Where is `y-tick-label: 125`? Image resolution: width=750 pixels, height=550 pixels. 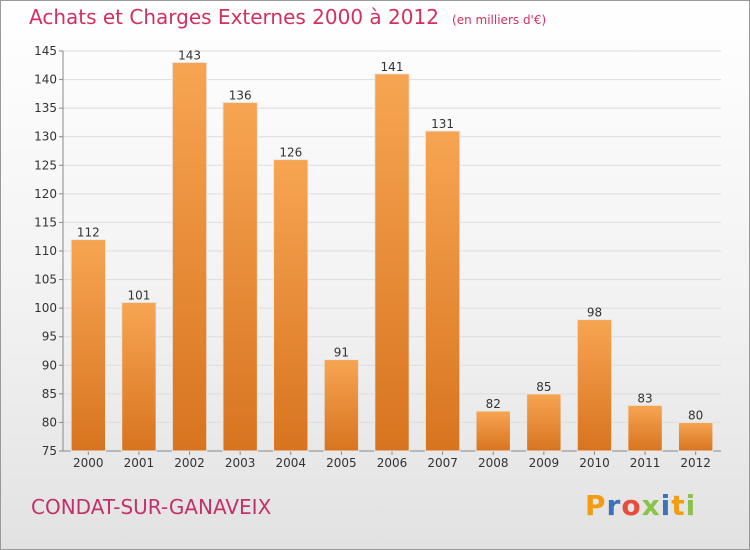 y-tick-label: 125 is located at coordinates (45, 165).